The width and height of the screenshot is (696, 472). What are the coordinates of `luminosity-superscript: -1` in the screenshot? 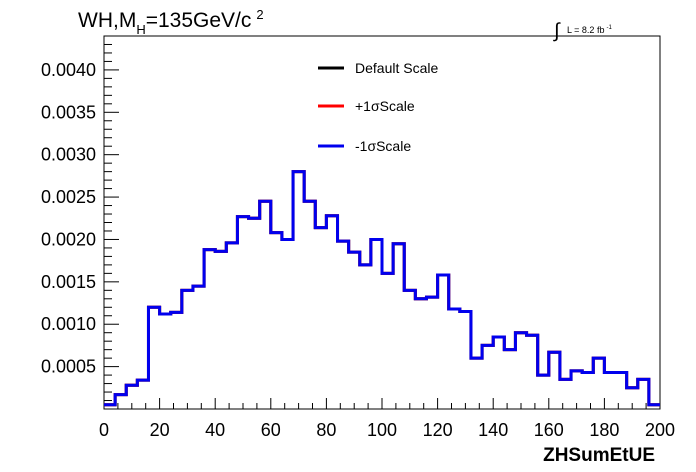 It's located at (609, 28).